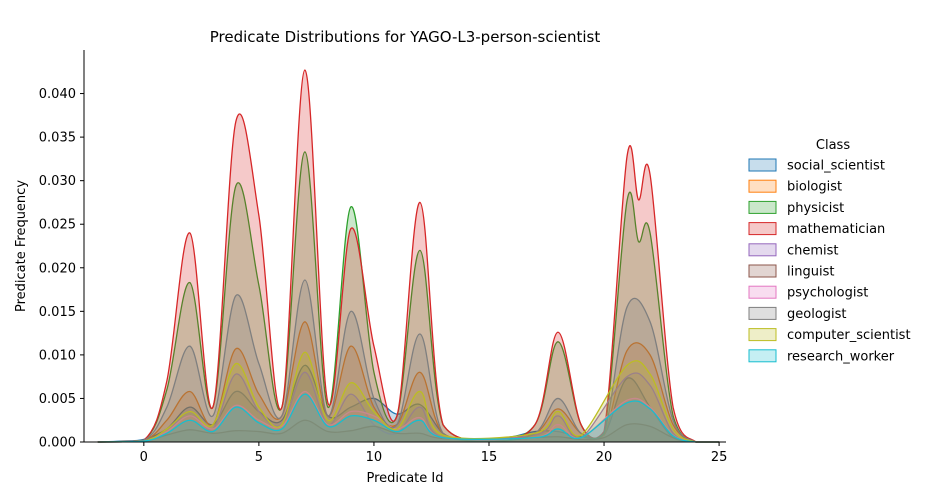 Image resolution: width=931 pixels, height=500 pixels. Describe the element at coordinates (836, 166) in the screenshot. I see `legend-label: social_scientist` at that location.